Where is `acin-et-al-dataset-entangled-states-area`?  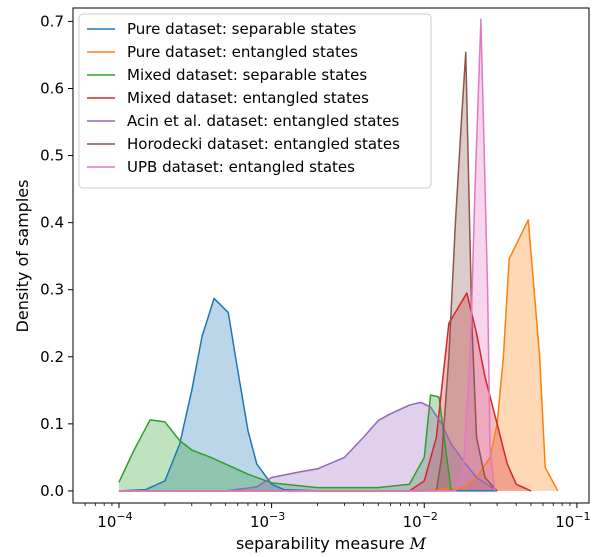 acin-et-al-dataset-entangled-states-area is located at coordinates (308, 446).